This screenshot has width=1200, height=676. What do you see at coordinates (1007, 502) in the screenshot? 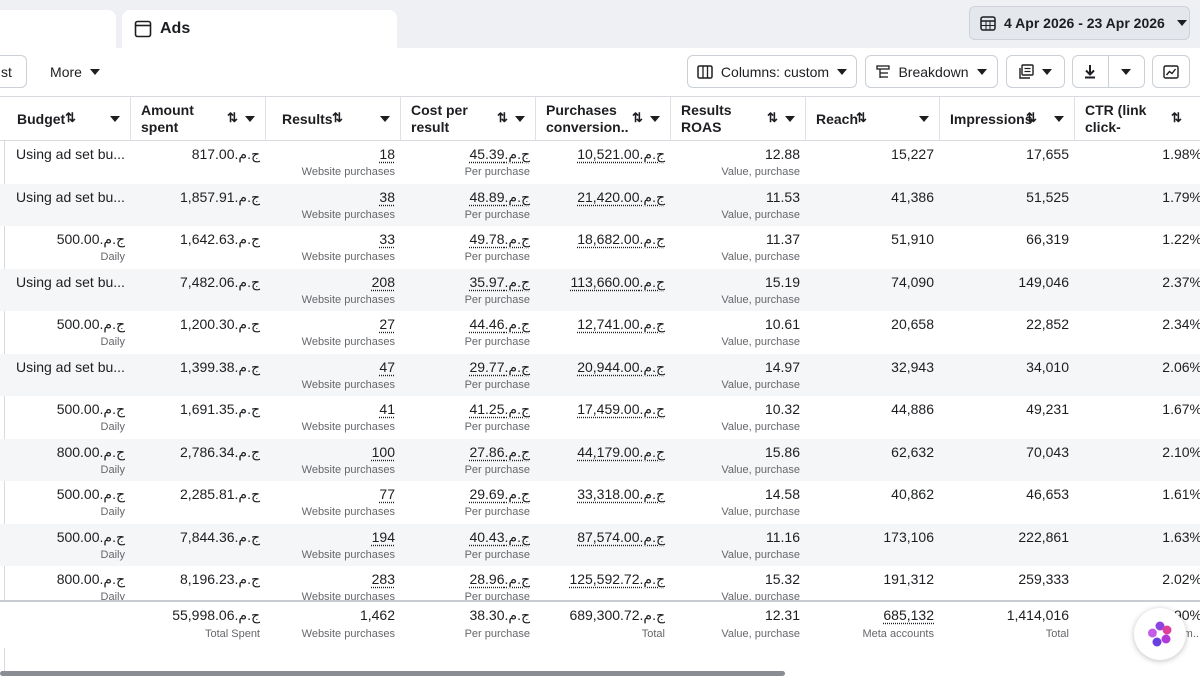
I see `cell-impr: 46,653` at bounding box center [1007, 502].